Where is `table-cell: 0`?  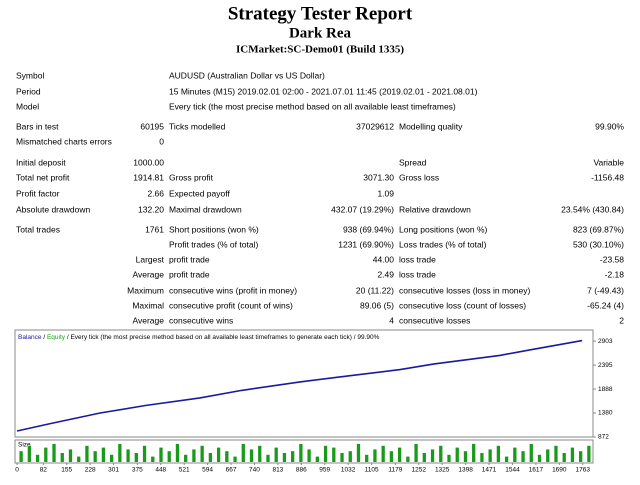 table-cell: 0 is located at coordinates (161, 141).